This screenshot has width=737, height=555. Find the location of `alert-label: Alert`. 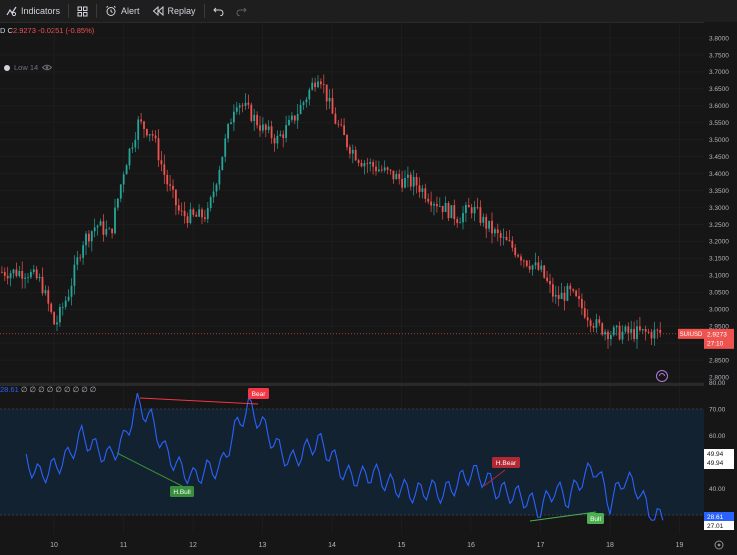

alert-label: Alert is located at coordinates (130, 11).